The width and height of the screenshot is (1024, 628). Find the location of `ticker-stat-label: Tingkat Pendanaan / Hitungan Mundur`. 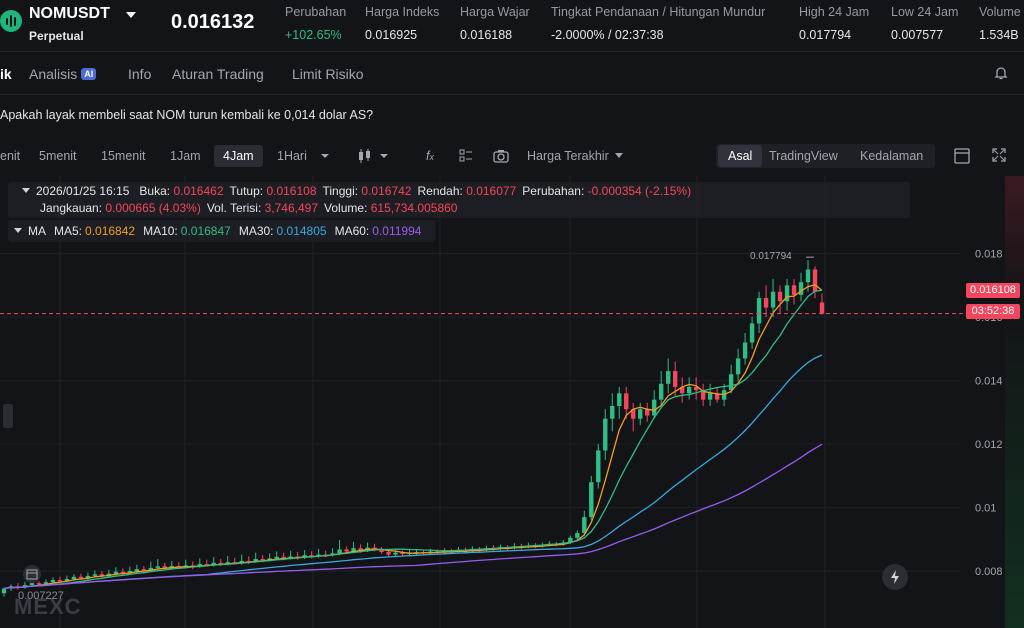

ticker-stat-label: Tingkat Pendanaan / Hitungan Mundur is located at coordinates (658, 12).